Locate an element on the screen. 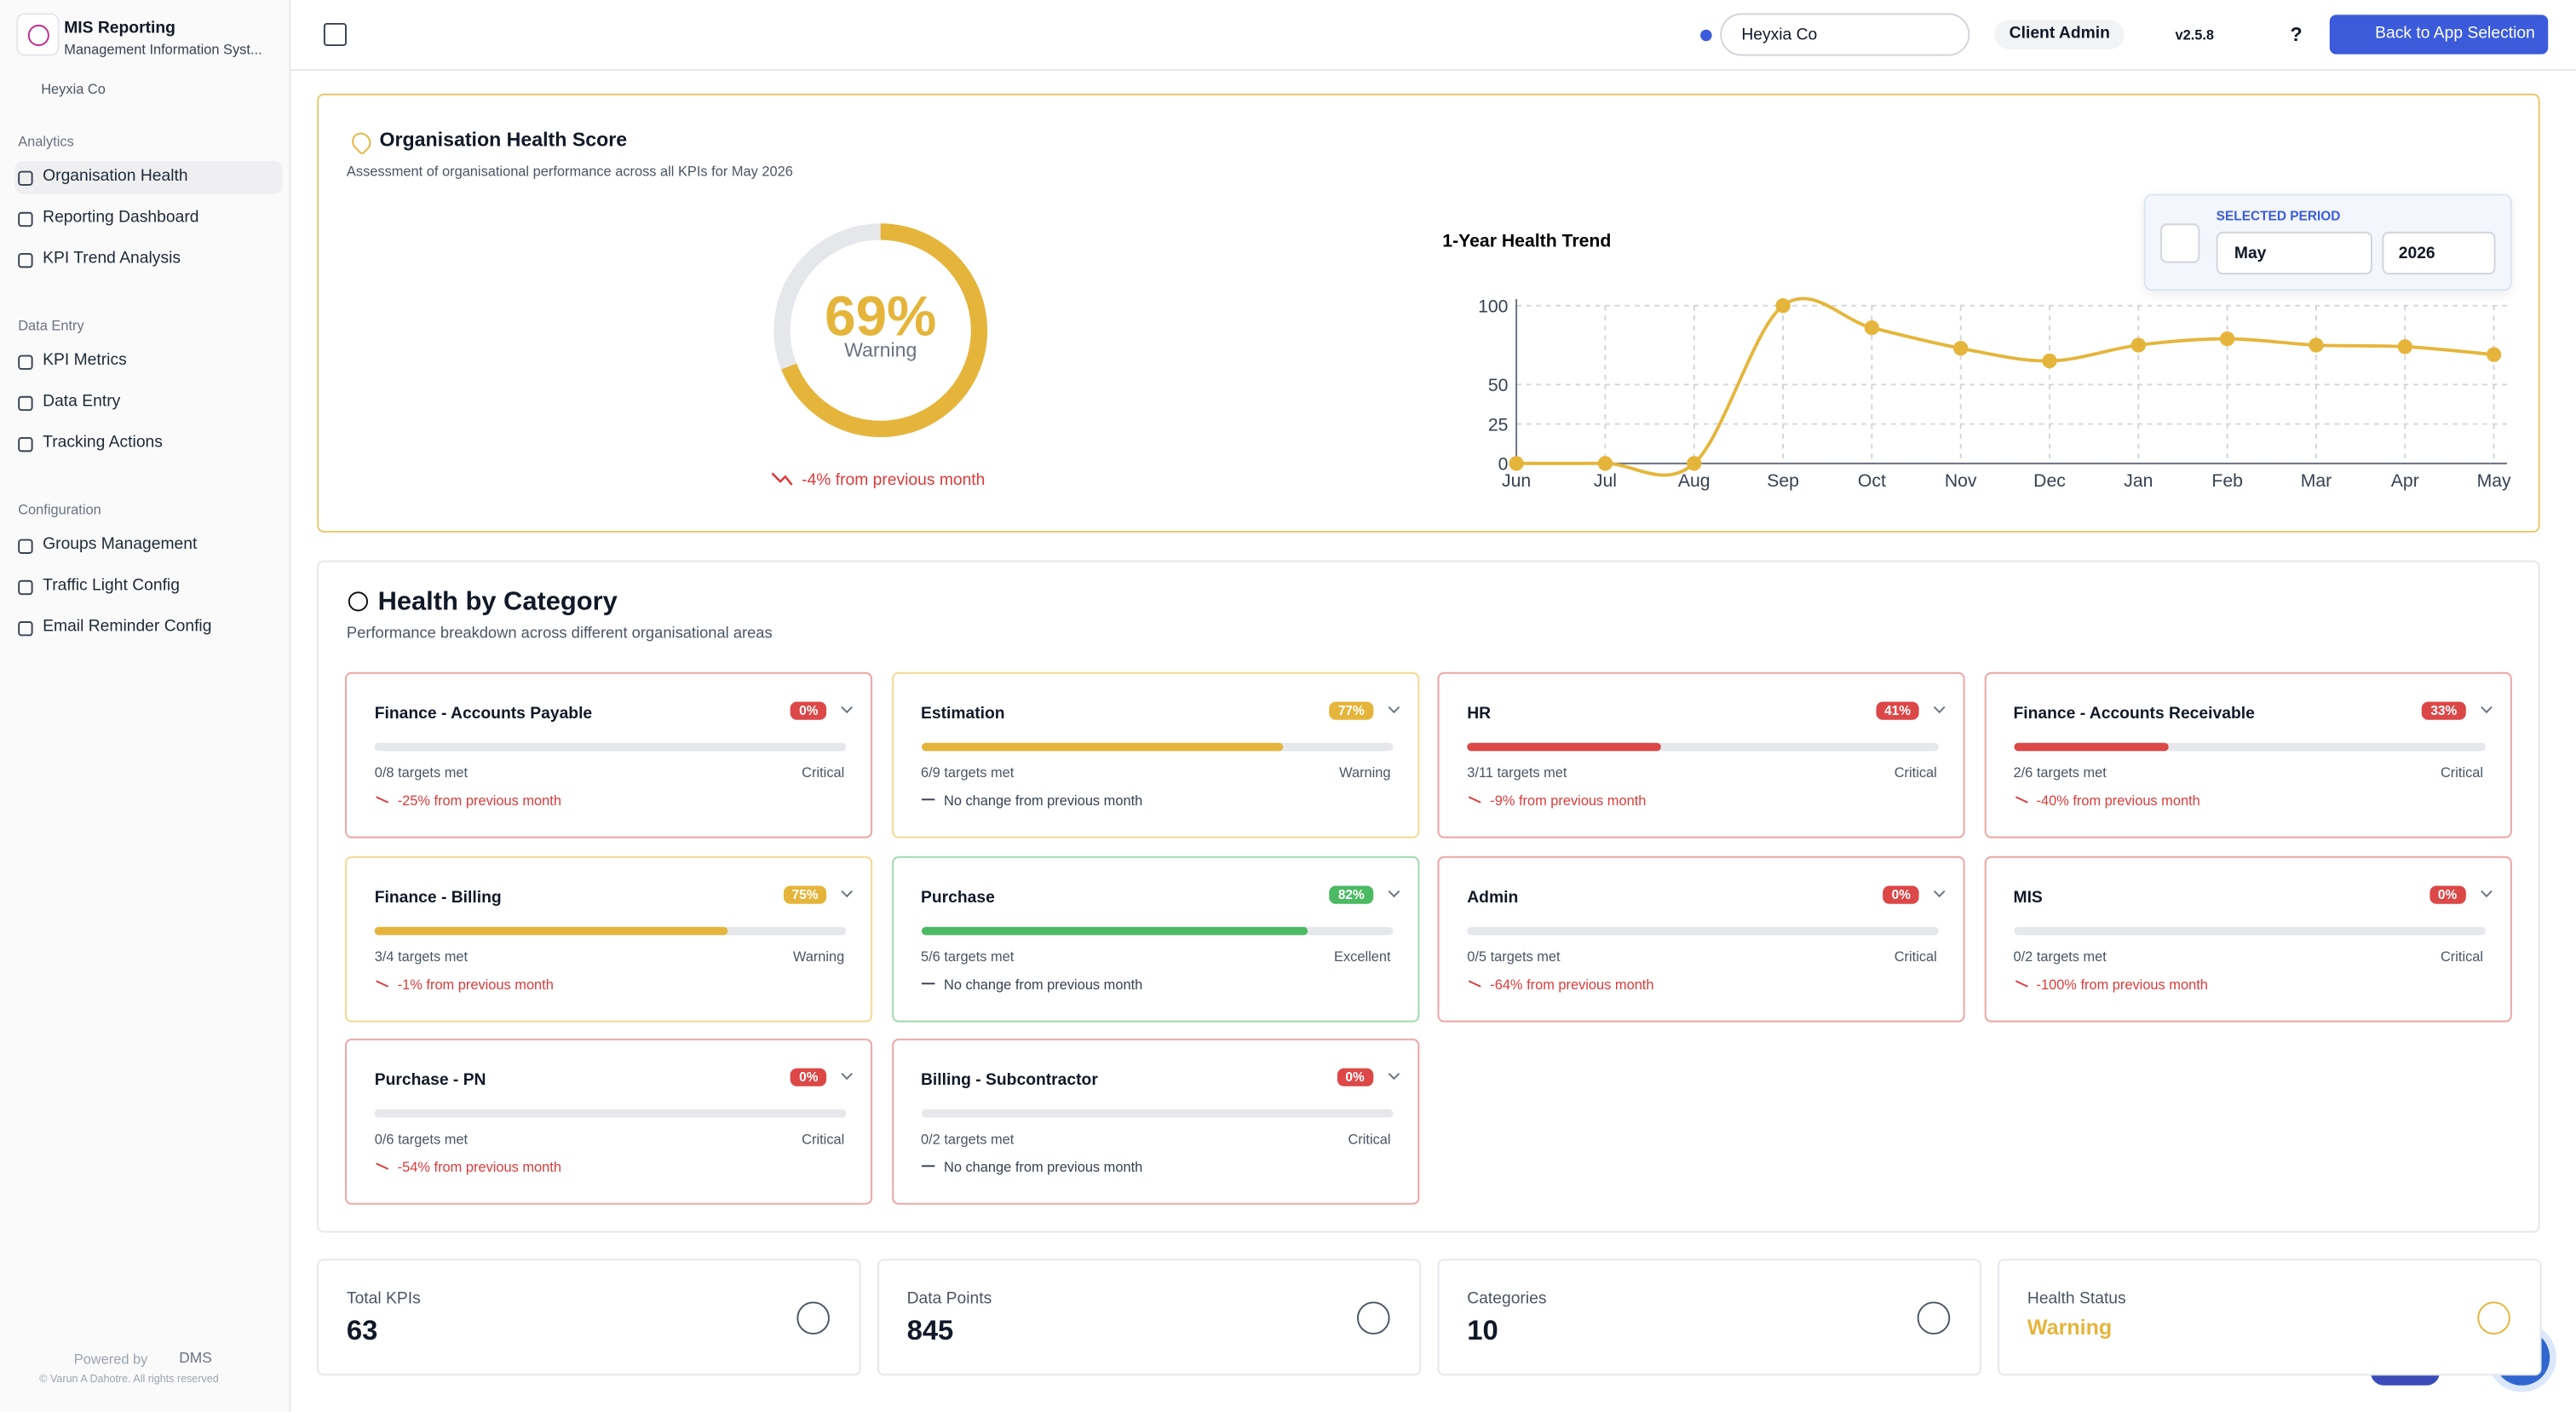 This screenshot has width=2576, height=1412. stat-label: Data Points is located at coordinates (949, 1299).